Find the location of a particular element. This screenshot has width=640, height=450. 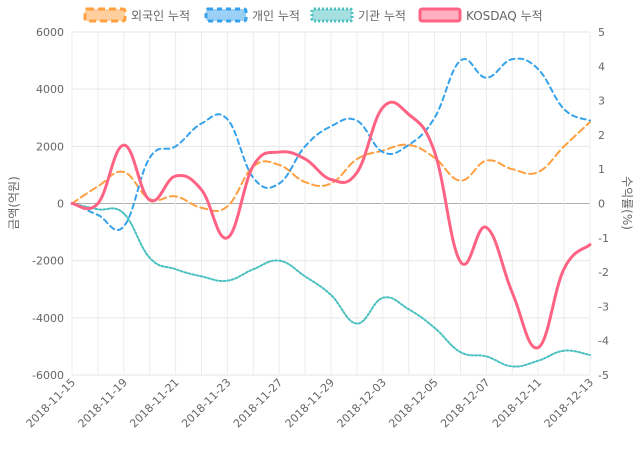

y-left-tick-label: 4000 is located at coordinates (50, 89).